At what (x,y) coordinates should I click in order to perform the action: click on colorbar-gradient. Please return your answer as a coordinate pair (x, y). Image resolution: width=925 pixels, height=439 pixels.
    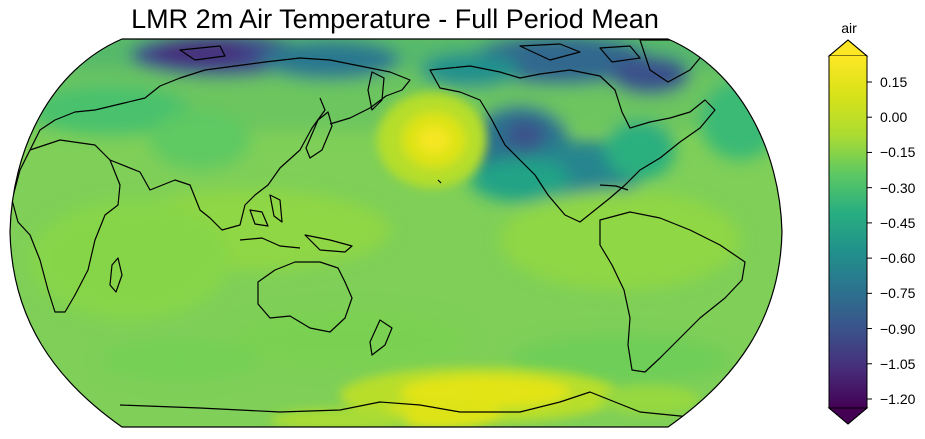
    Looking at the image, I should click on (848, 232).